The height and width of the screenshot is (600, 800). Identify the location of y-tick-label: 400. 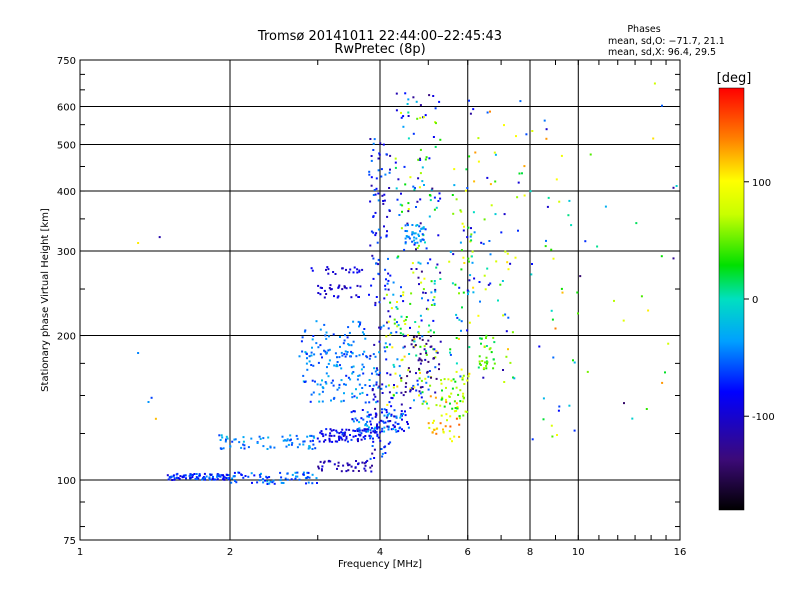
(66, 192).